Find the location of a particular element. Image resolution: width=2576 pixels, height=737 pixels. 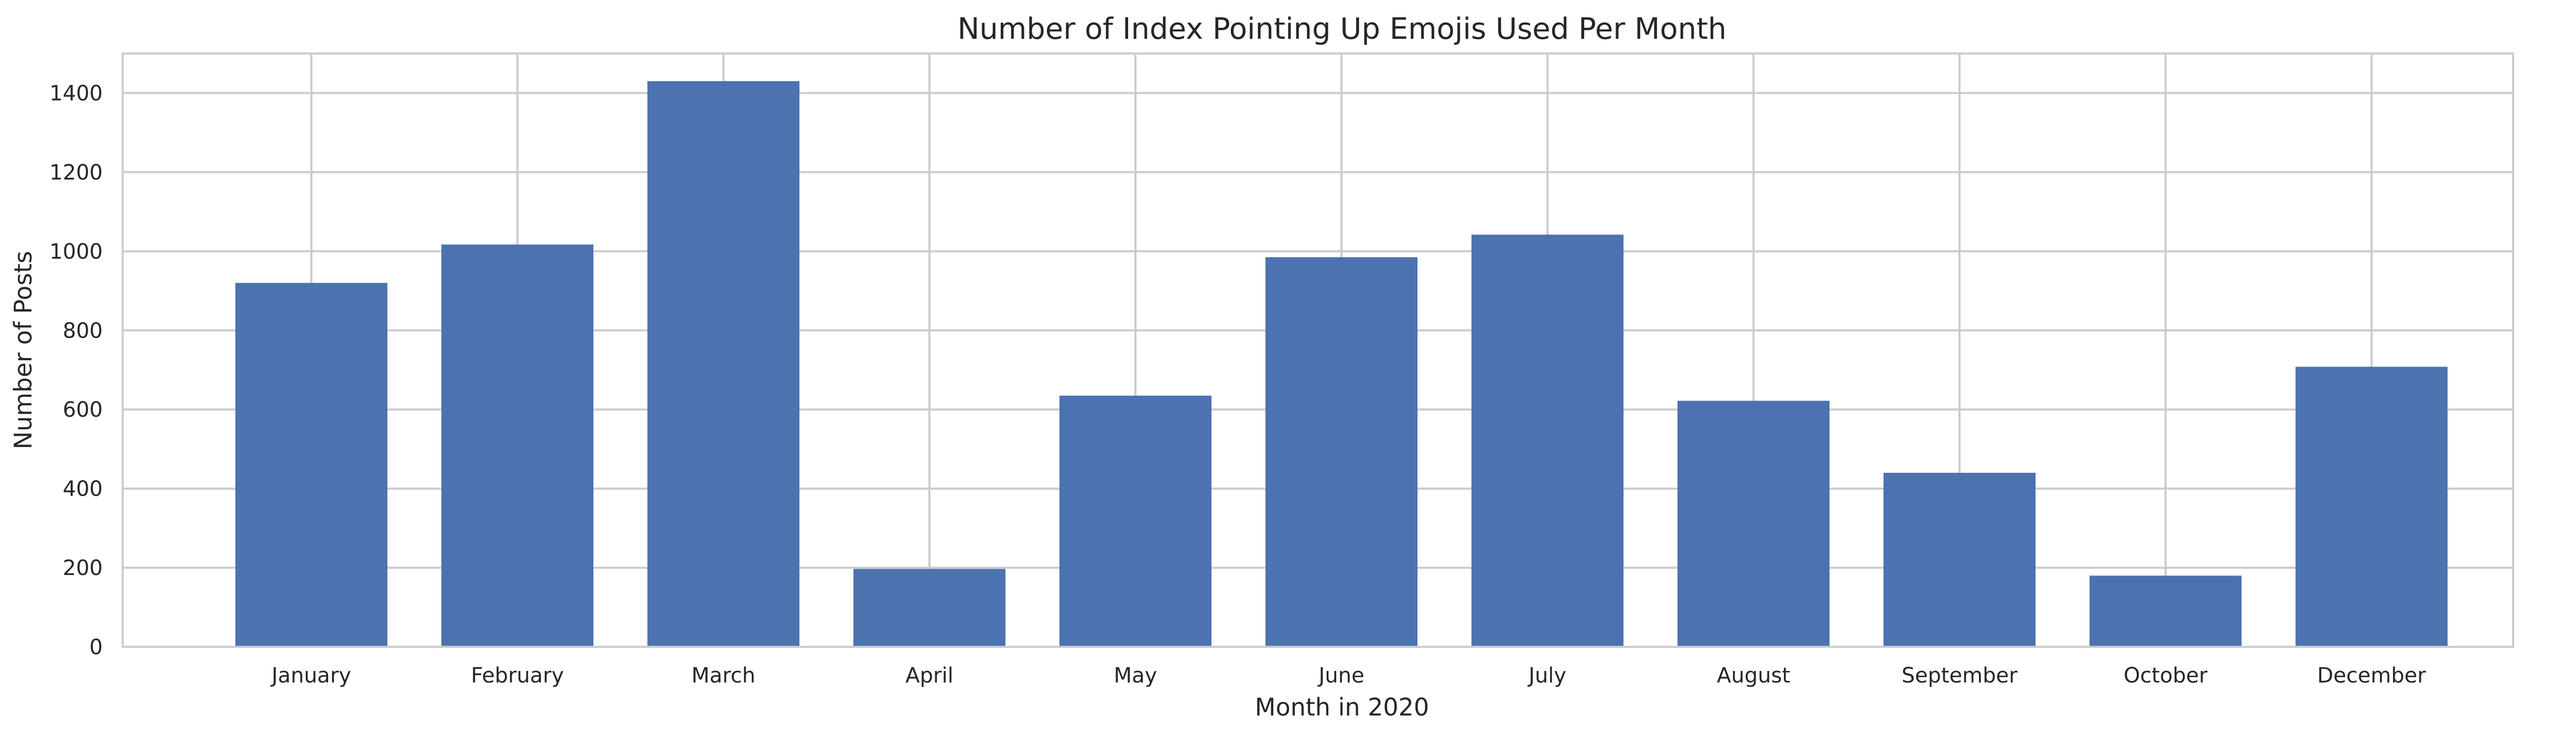

x-tick-label: June is located at coordinates (1340, 676).